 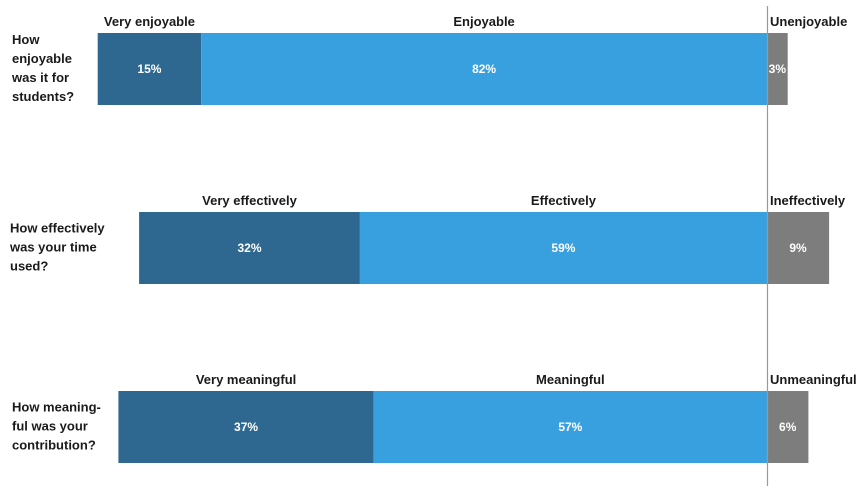 I want to click on category-label-negative-1: Unenjoyable, so click(x=808, y=21).